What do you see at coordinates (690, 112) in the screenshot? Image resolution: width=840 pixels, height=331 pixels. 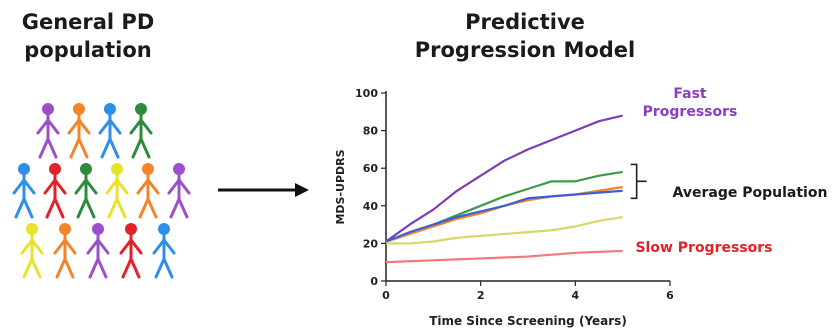 I see `chart-annotation: Progressors` at bounding box center [690, 112].